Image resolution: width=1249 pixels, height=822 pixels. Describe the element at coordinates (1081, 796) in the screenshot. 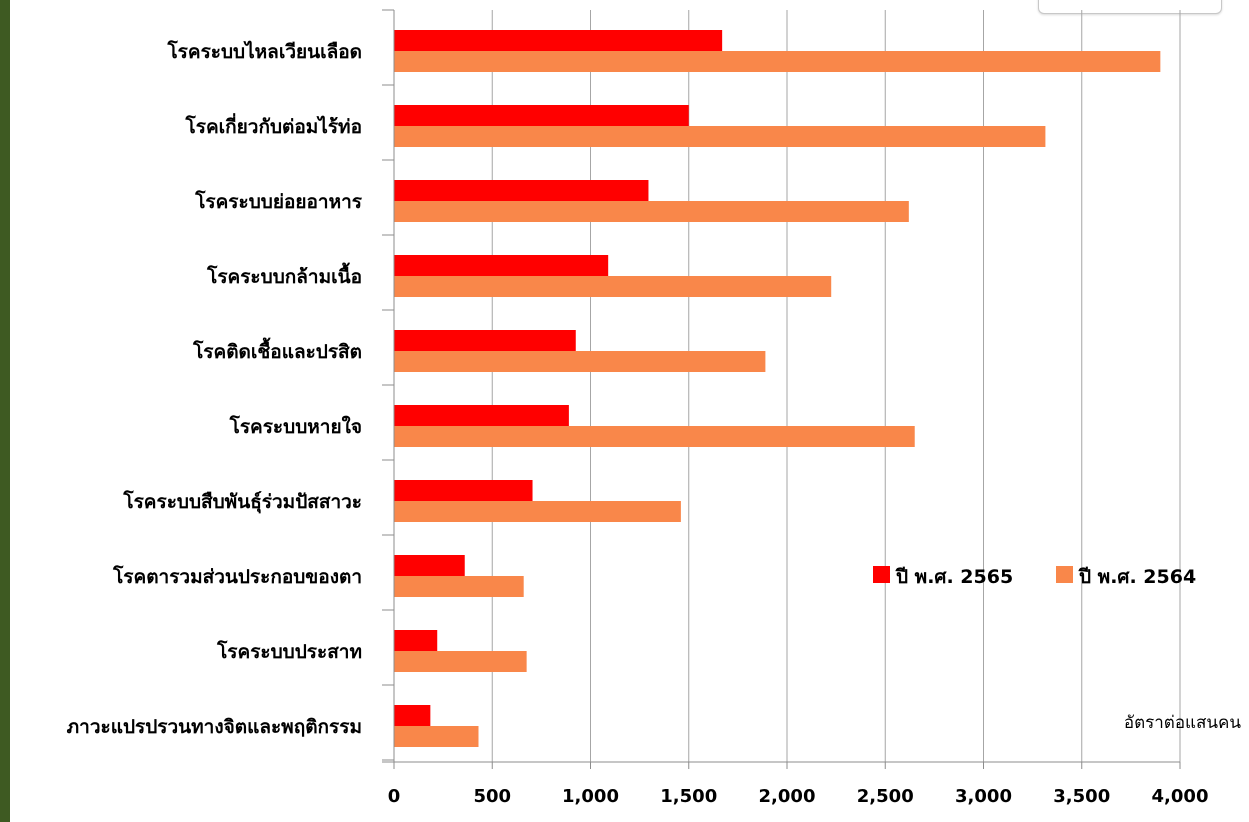

I see `x-tick-label: 3,500` at that location.